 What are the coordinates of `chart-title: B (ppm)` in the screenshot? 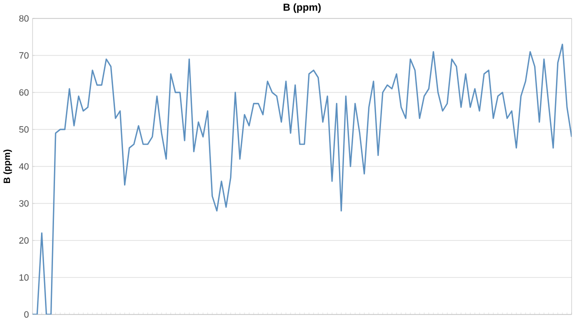 It's located at (302, 8).